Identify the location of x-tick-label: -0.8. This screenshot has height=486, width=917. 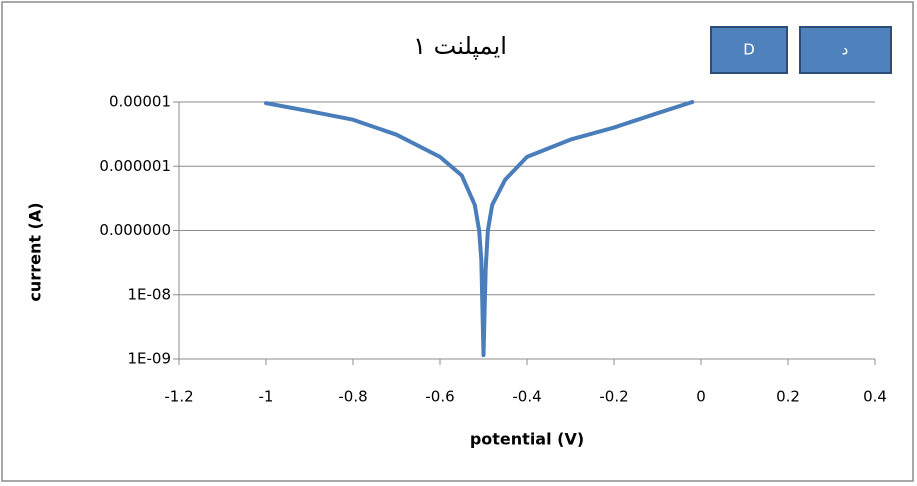
(352, 397).